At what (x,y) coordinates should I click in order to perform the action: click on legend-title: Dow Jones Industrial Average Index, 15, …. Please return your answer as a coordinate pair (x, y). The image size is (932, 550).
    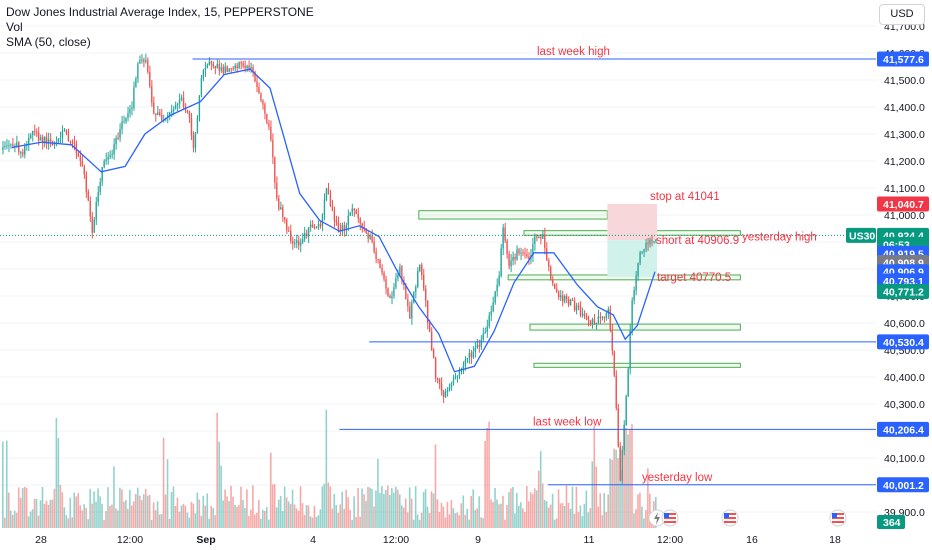
    Looking at the image, I should click on (160, 12).